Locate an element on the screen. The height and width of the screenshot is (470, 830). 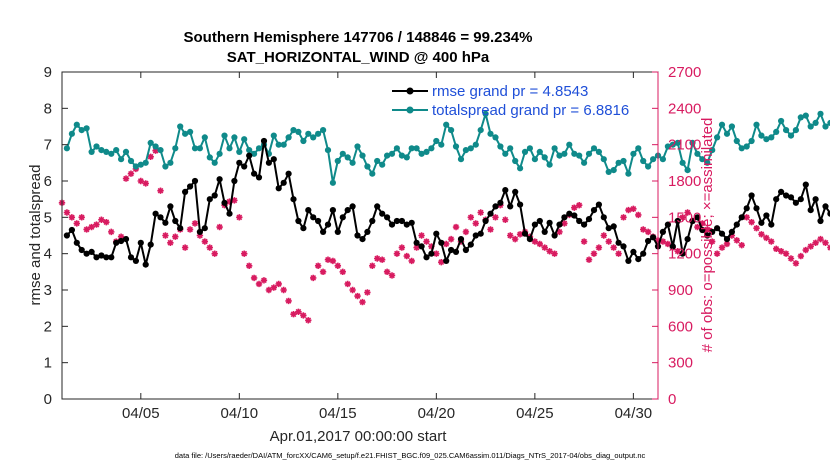
y-right-tick-label: 1200 is located at coordinates (684, 254).